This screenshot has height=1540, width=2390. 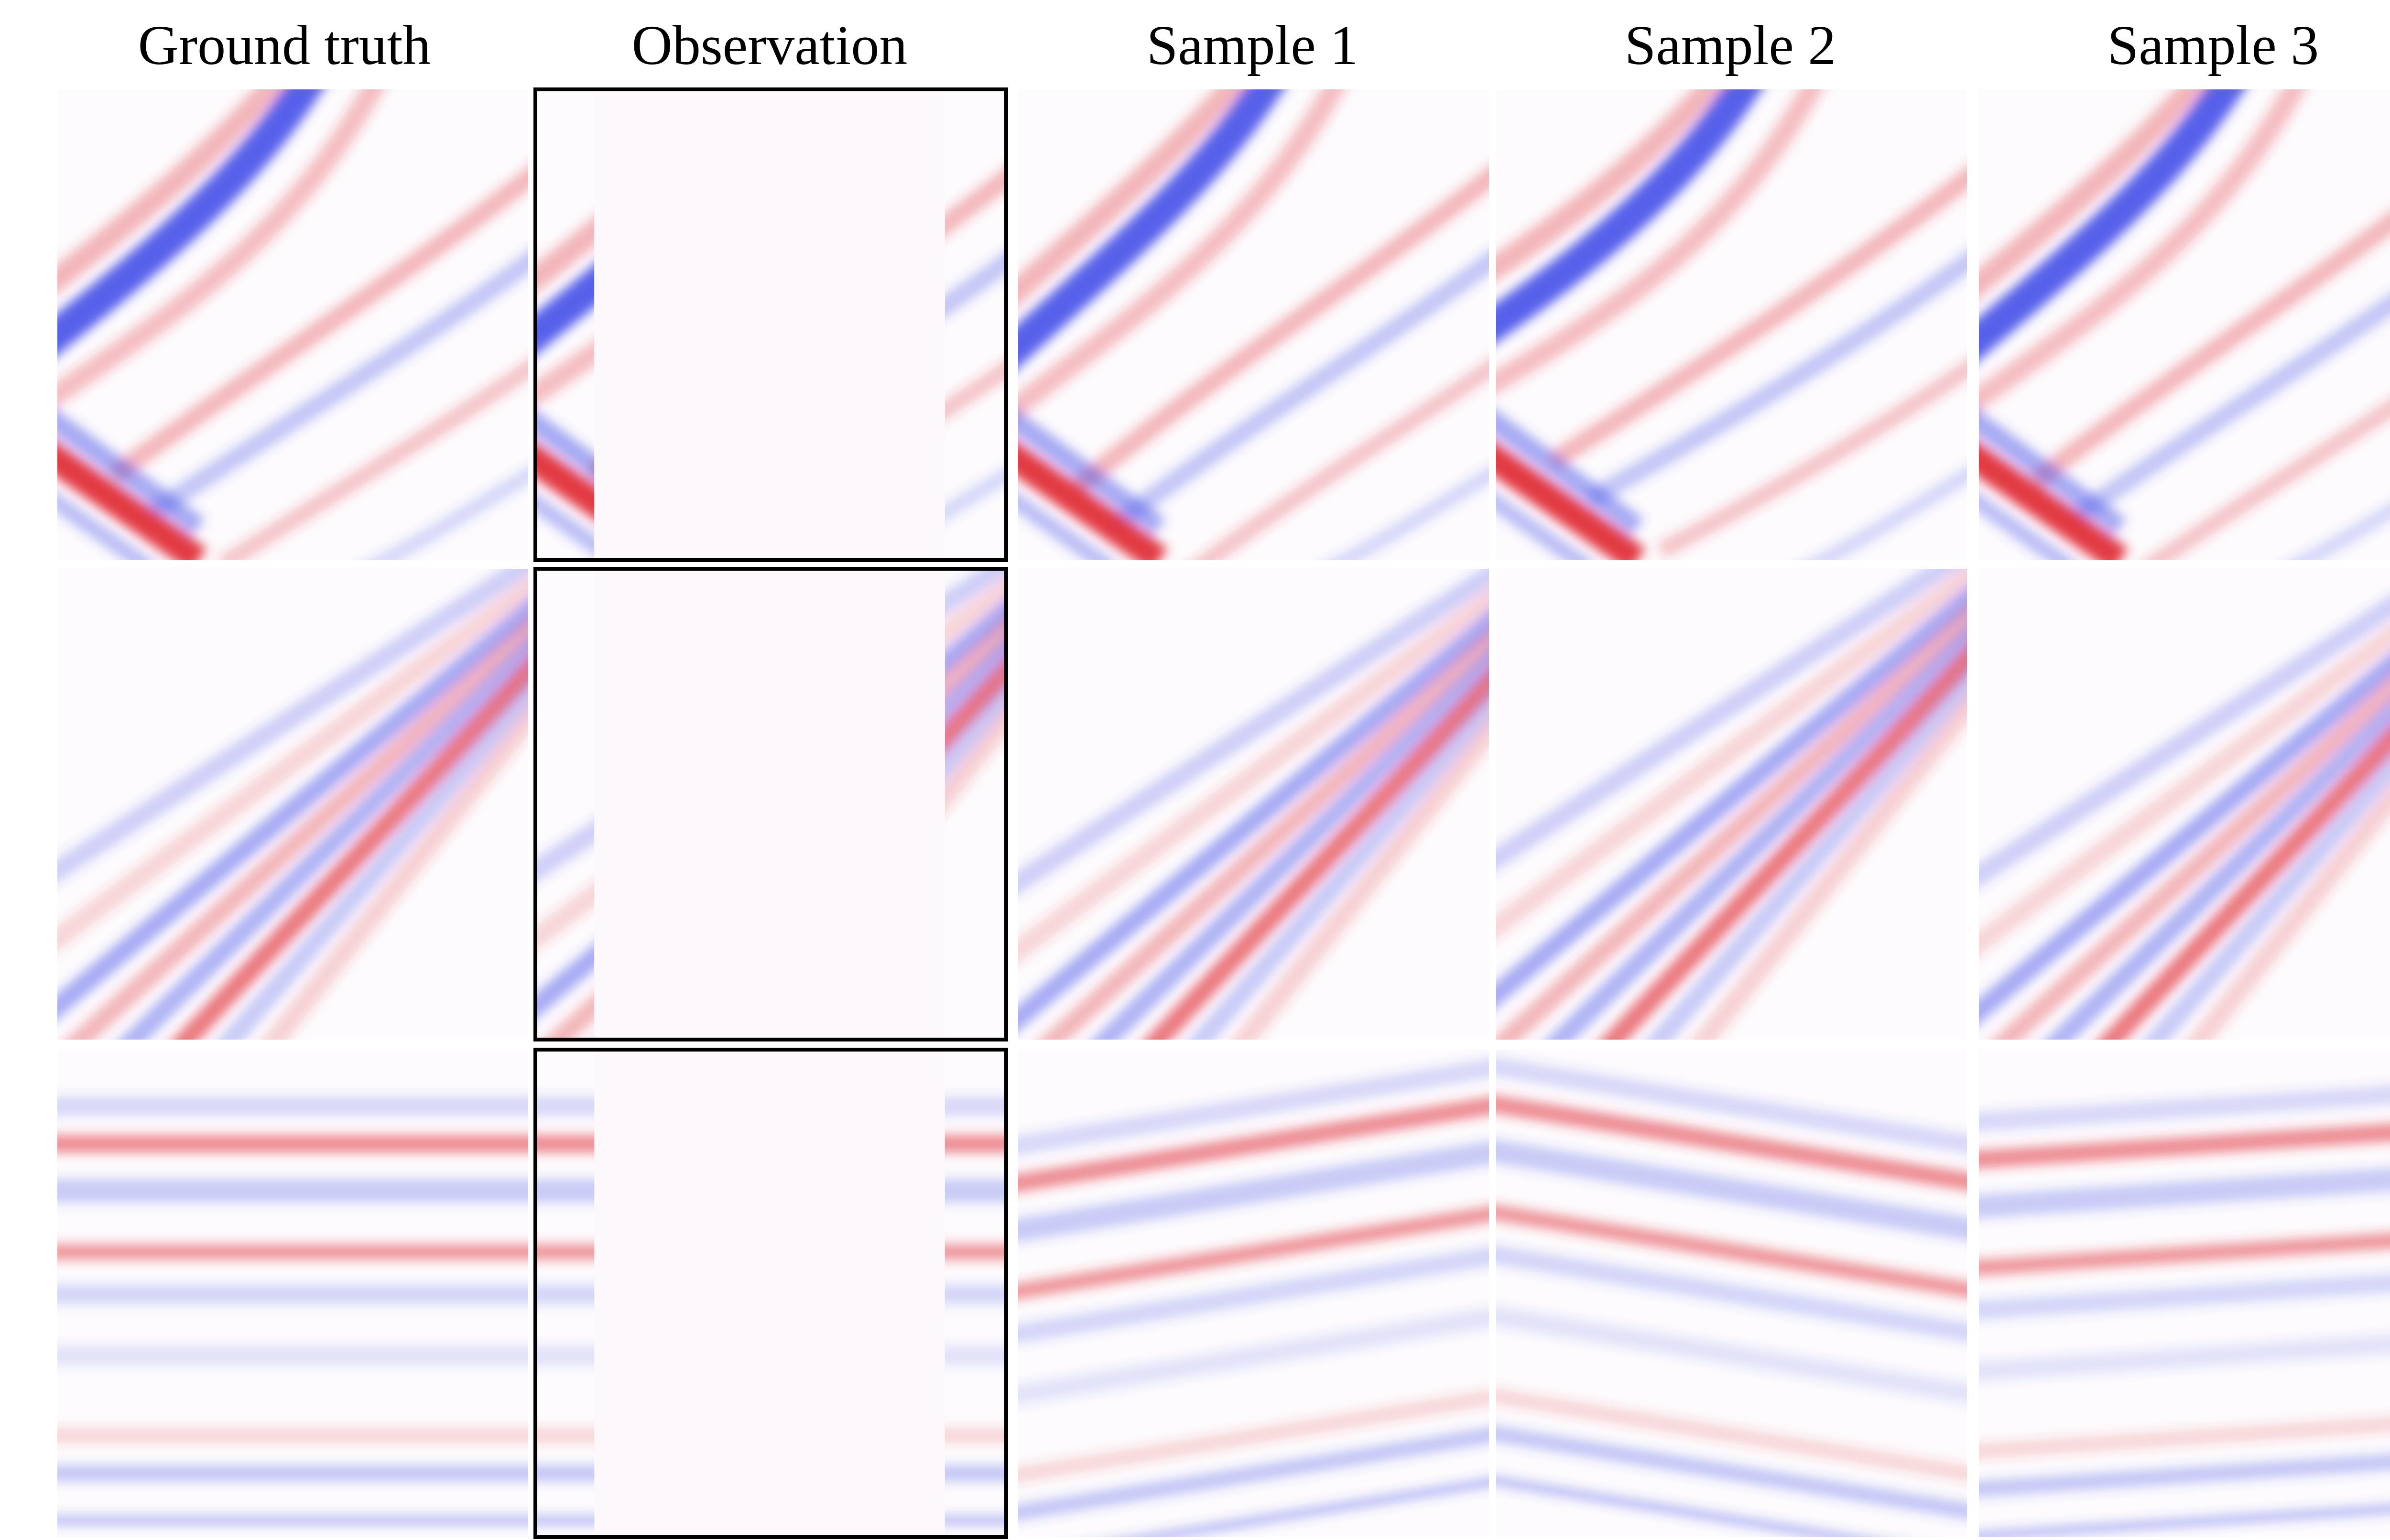 What do you see at coordinates (1253, 805) in the screenshot?
I see `panel-row2-sample1` at bounding box center [1253, 805].